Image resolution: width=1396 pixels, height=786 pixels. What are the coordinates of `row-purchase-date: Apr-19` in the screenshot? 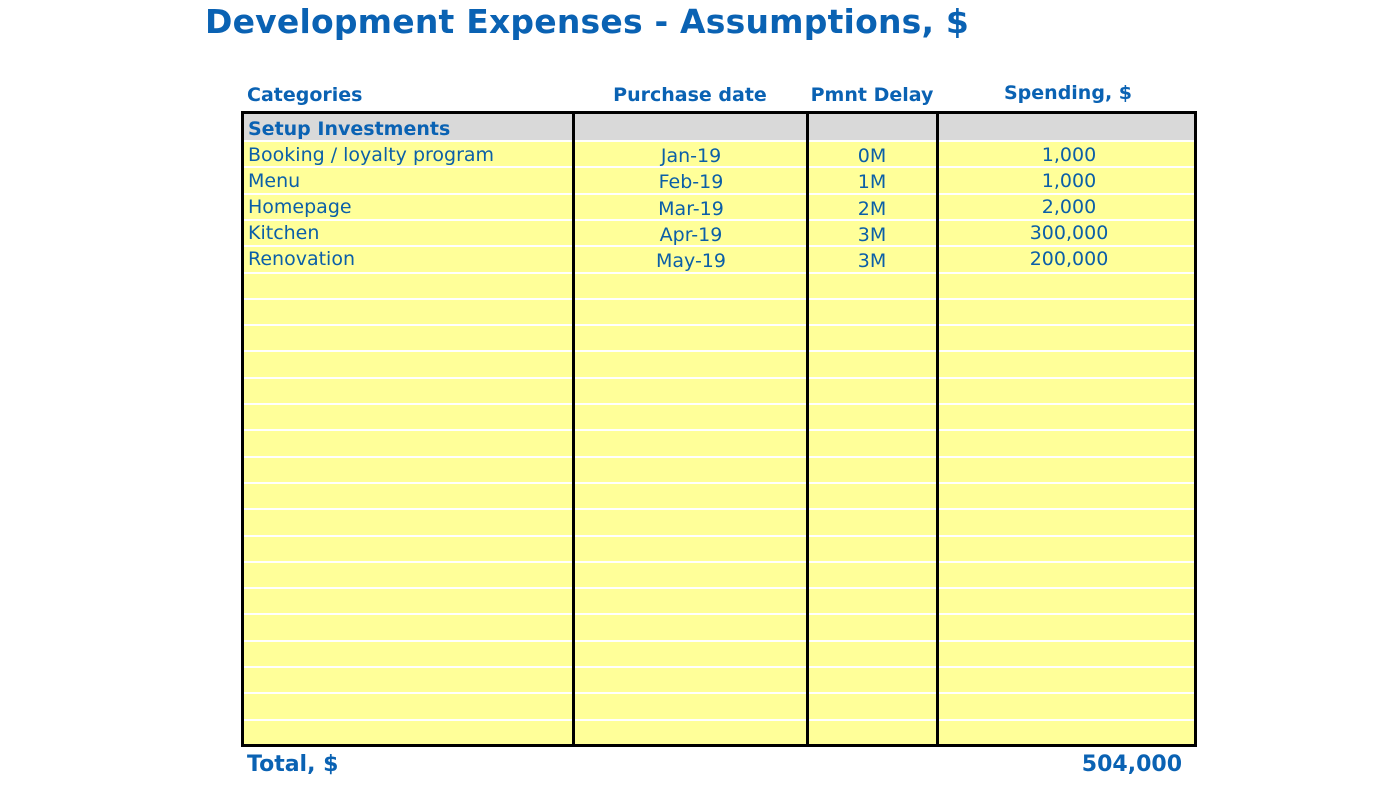 It's located at (691, 235).